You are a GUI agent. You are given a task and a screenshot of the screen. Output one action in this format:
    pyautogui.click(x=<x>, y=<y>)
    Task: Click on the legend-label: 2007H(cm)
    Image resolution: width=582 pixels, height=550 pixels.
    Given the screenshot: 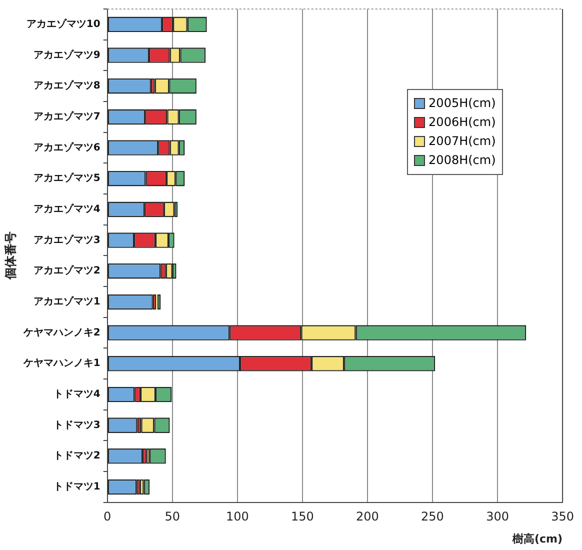 What is the action you would take?
    pyautogui.click(x=462, y=141)
    